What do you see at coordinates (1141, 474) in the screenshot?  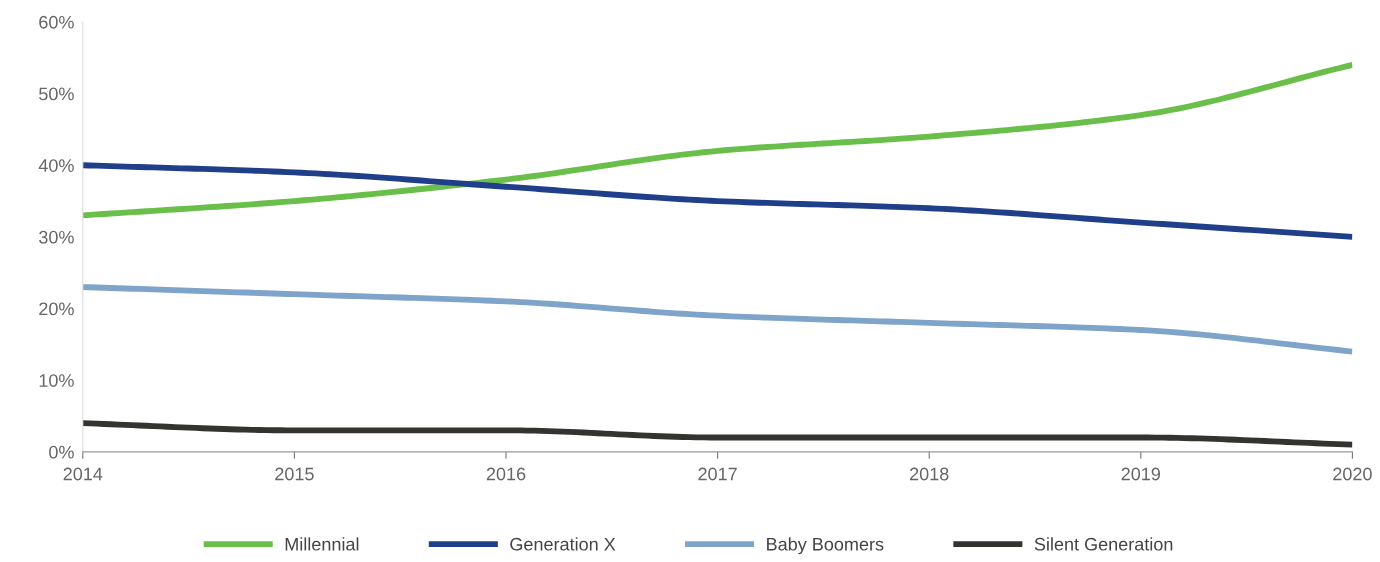 I see `x-tick-label: 2019` at bounding box center [1141, 474].